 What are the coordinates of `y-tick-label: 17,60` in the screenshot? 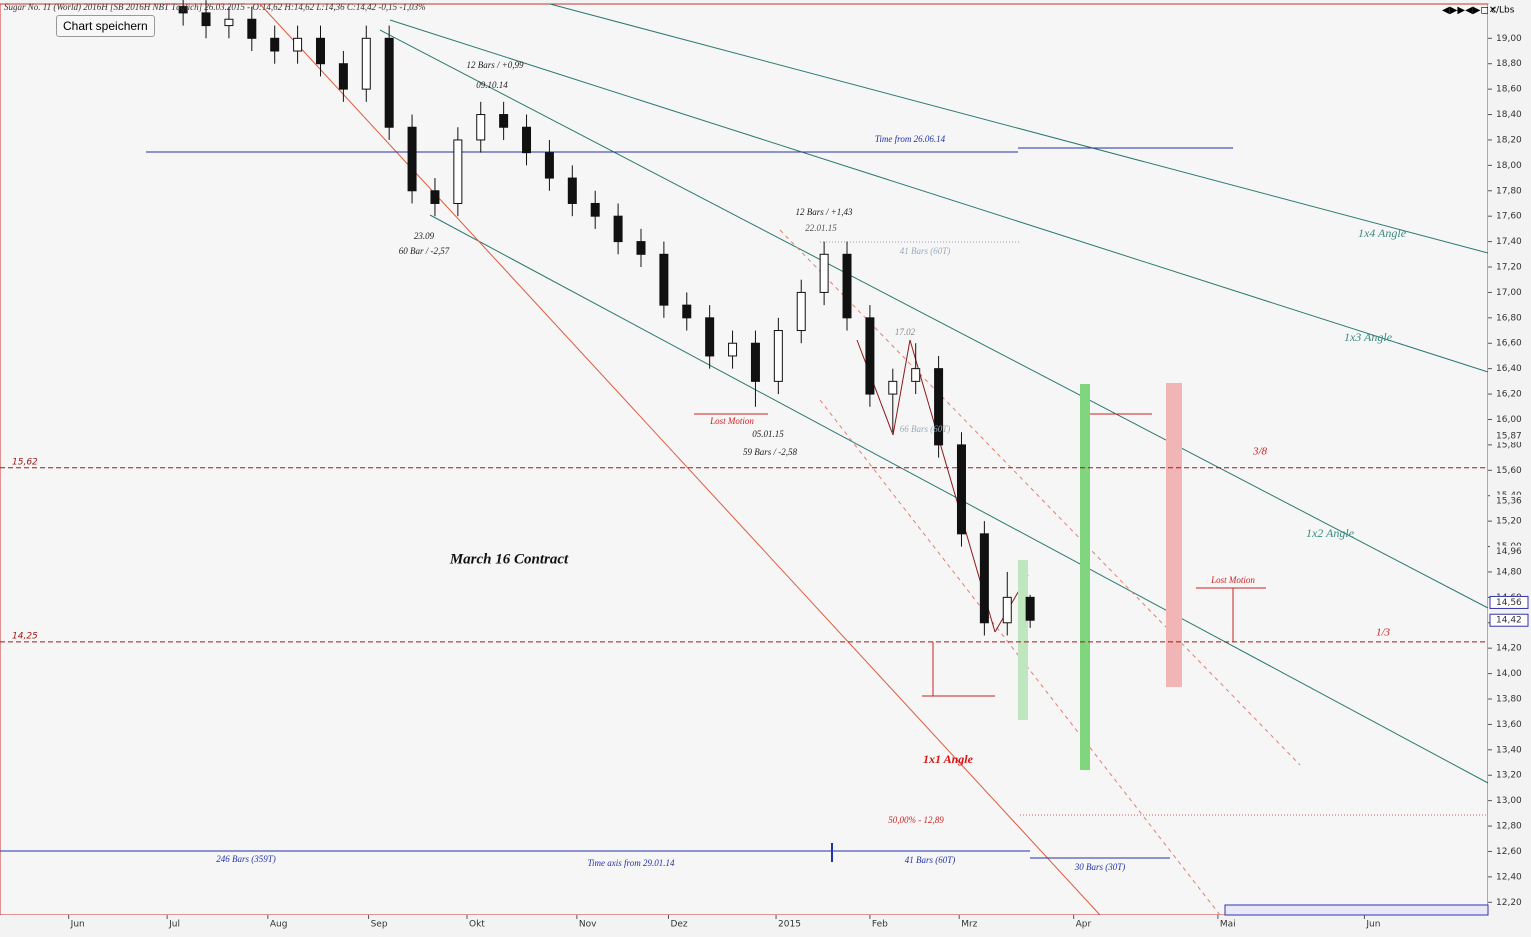 It's located at (1509, 217).